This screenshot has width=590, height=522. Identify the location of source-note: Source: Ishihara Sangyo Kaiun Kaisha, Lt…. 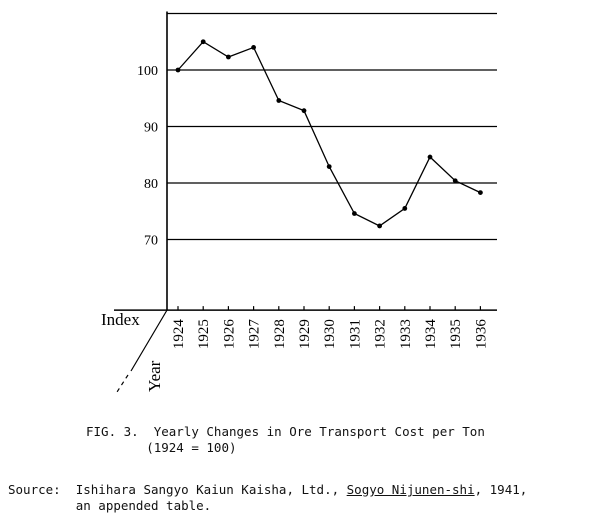
(267, 498).